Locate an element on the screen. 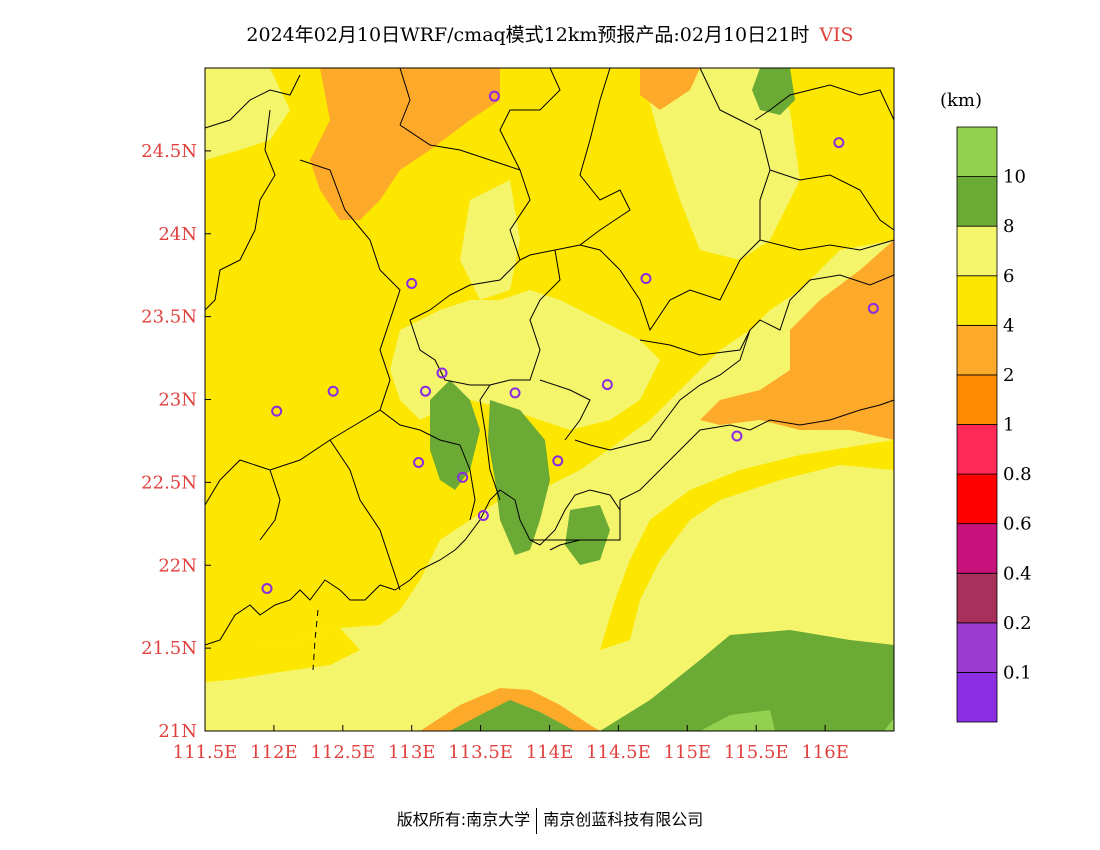  x-tick-label: 115.5E is located at coordinates (756, 752).